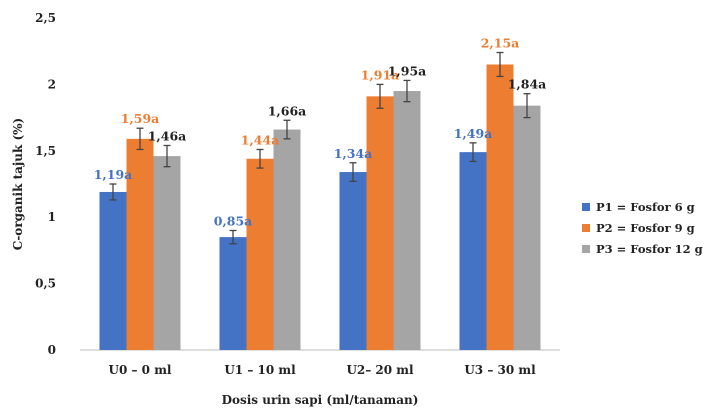 The image size is (712, 411). I want to click on data-label: 1,49a, so click(473, 133).